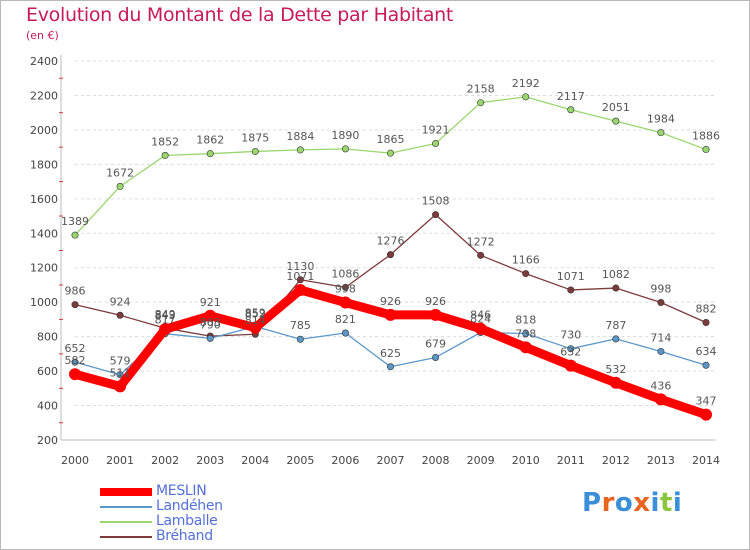  What do you see at coordinates (571, 96) in the screenshot?
I see `data-label: 2117` at bounding box center [571, 96].